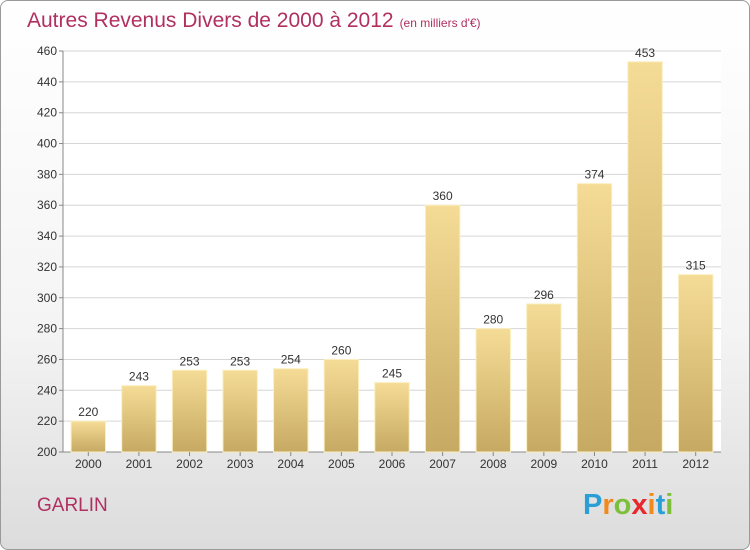 The width and height of the screenshot is (750, 550). I want to click on x-tick-label: 2006, so click(392, 464).